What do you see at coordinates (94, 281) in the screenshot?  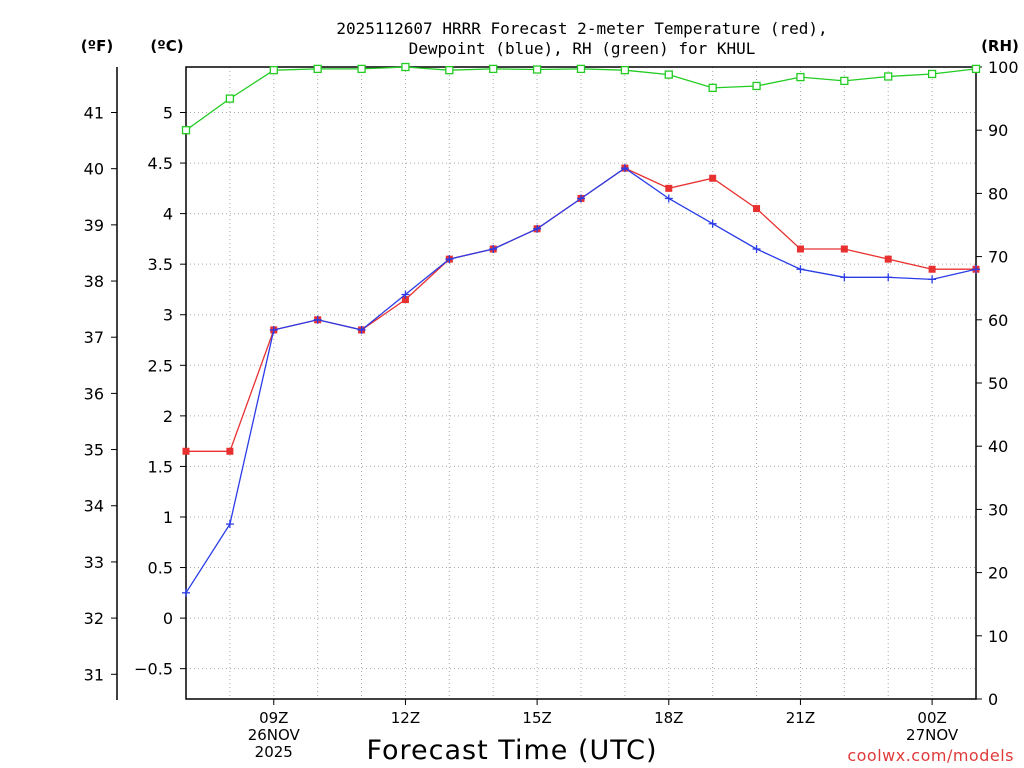 I see `fahrenheit-tick-label: 38` at bounding box center [94, 281].